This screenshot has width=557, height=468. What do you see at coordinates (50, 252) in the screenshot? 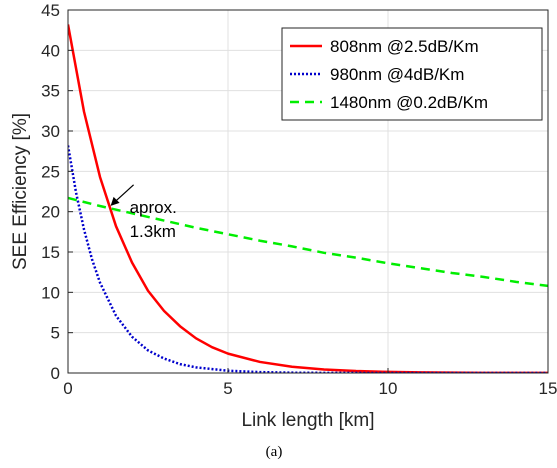
I see `y-tick-label: 15` at bounding box center [50, 252].